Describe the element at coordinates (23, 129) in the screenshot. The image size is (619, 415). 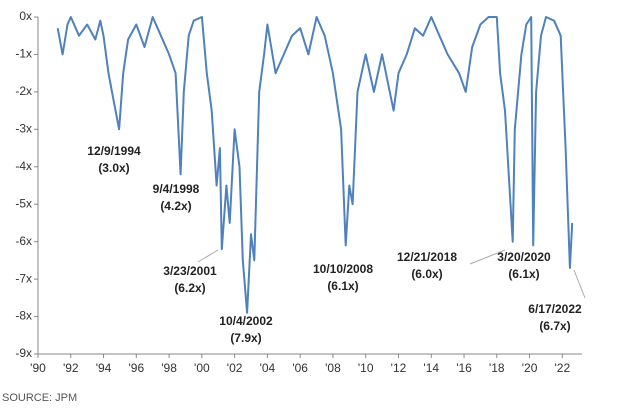
I see `y-tick-label: -3x` at that location.